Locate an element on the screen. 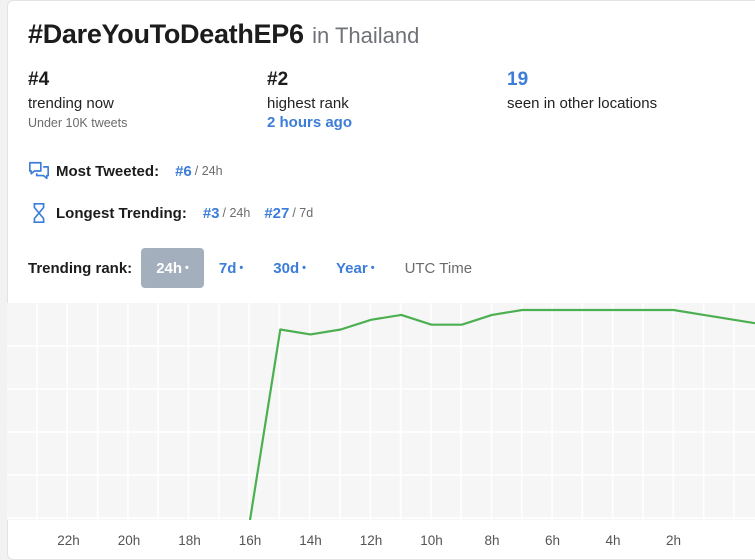 The height and width of the screenshot is (560, 755). longest-trending-row: Longest Trending: #3 / 24h #27 / 7d is located at coordinates (177, 213).